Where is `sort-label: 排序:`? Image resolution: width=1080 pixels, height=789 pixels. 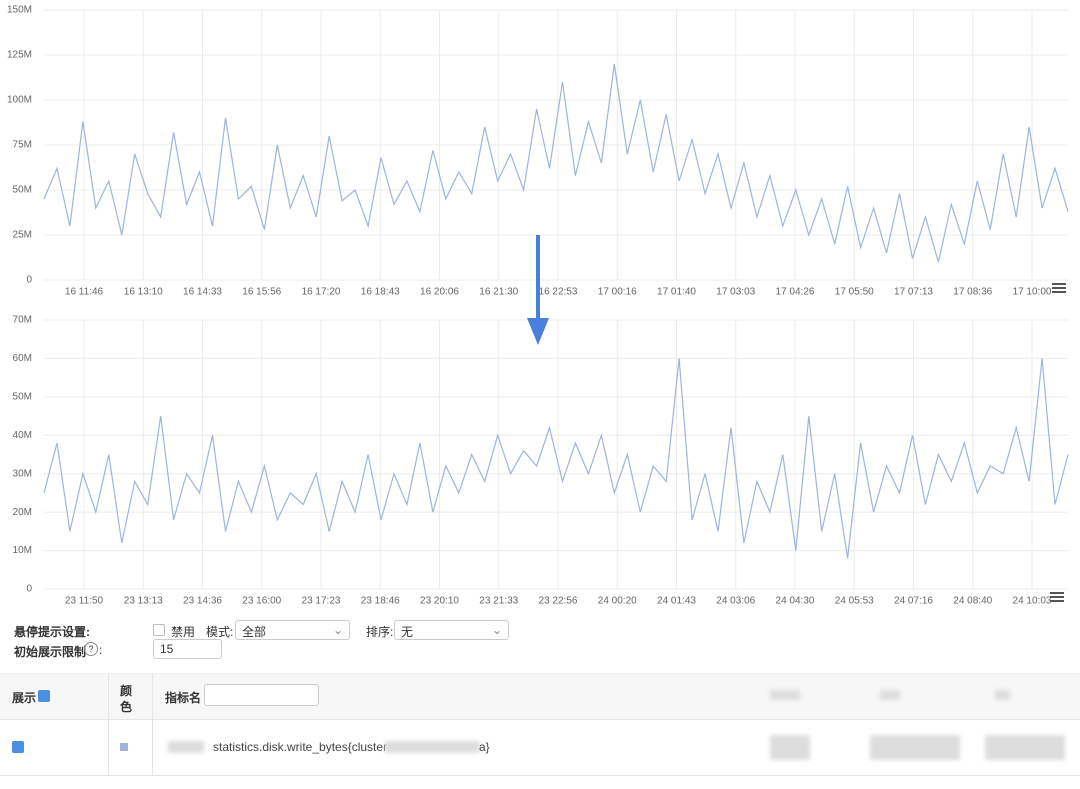 sort-label: 排序: is located at coordinates (380, 632).